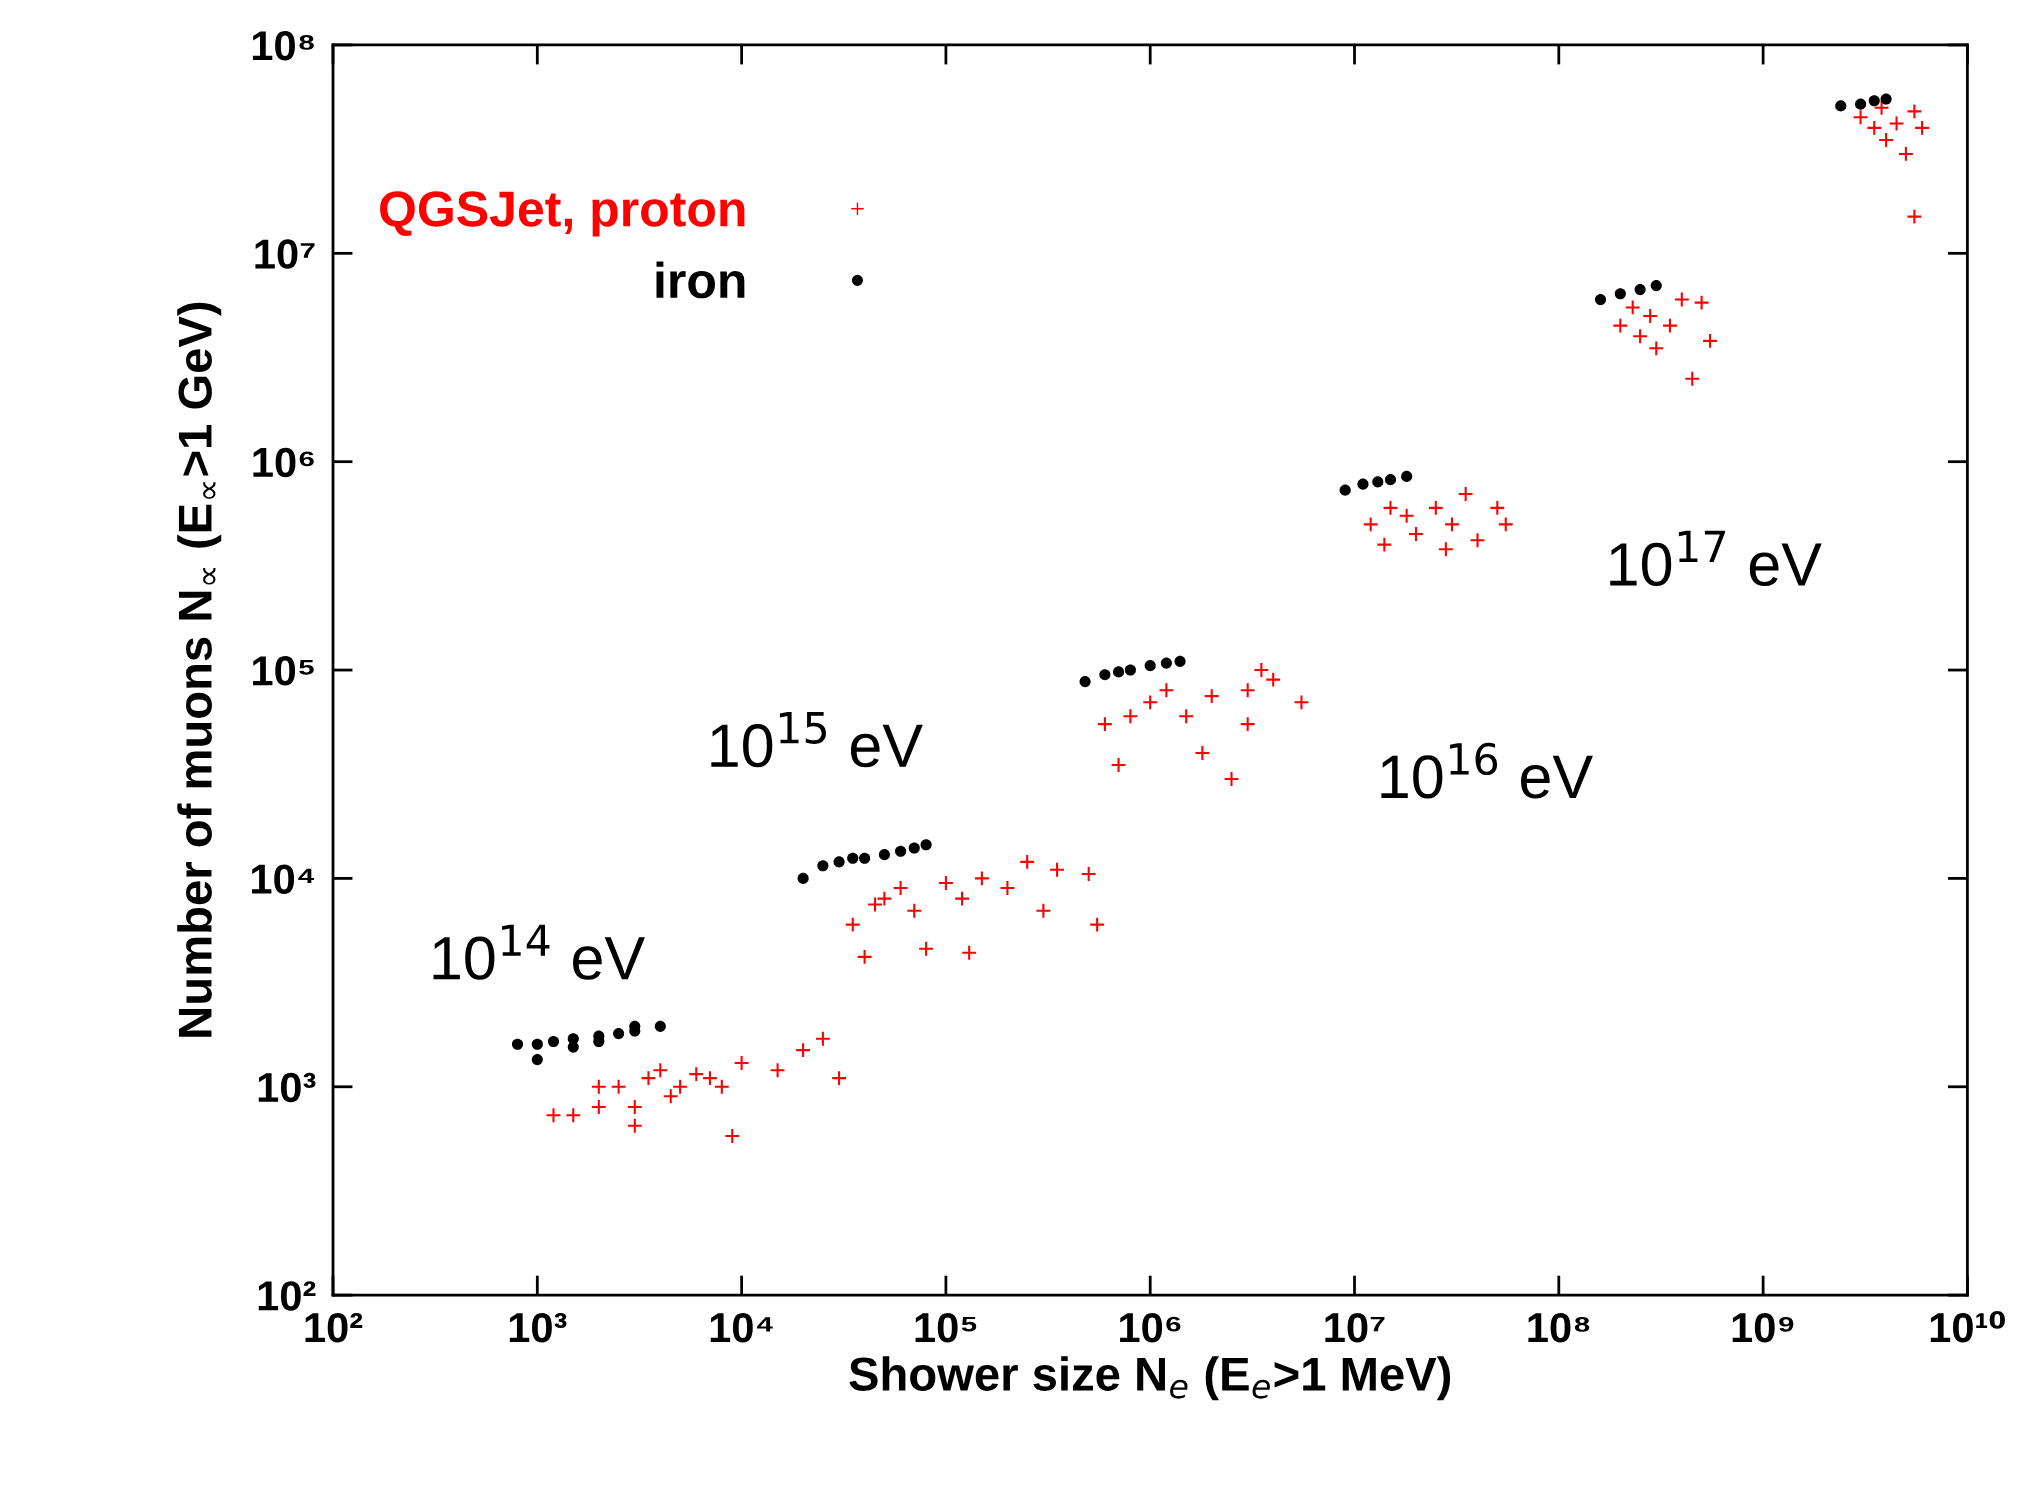  I want to click on annotation: 10$^{14}$ eV, so click(539, 952).